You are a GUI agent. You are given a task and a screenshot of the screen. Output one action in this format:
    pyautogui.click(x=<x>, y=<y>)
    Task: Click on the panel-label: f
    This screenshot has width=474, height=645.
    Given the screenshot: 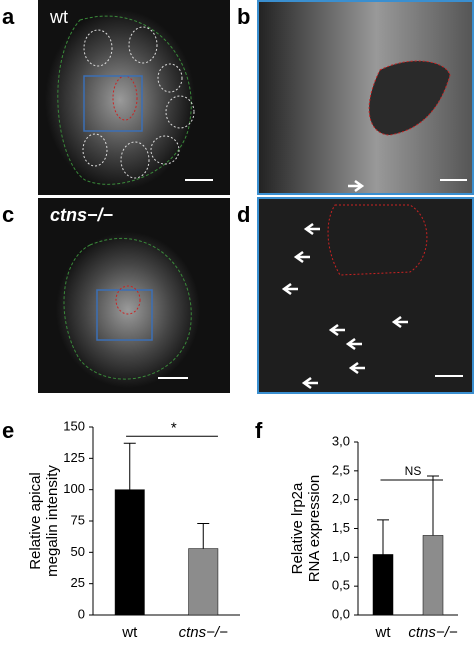 What is the action you would take?
    pyautogui.click(x=259, y=430)
    